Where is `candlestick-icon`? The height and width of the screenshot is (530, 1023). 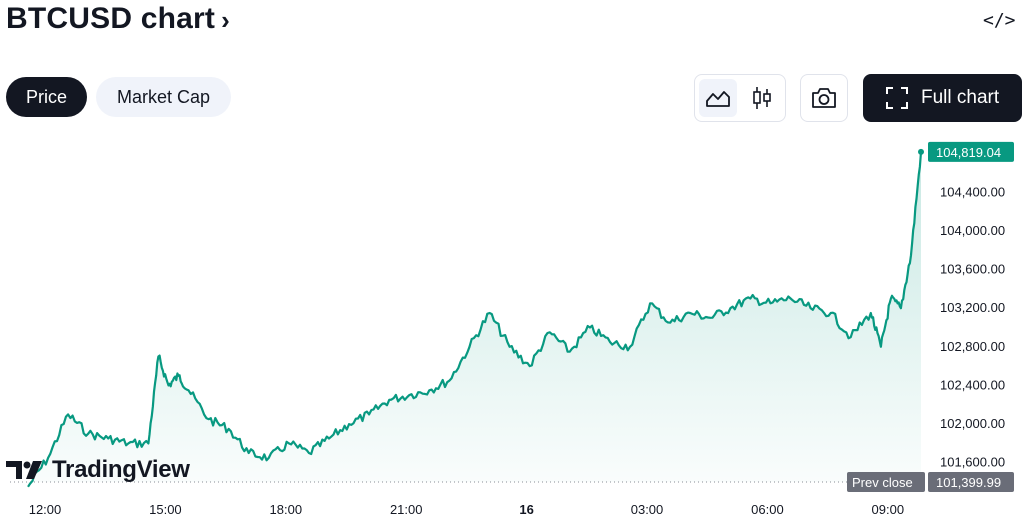
candlestick-icon is located at coordinates (762, 98).